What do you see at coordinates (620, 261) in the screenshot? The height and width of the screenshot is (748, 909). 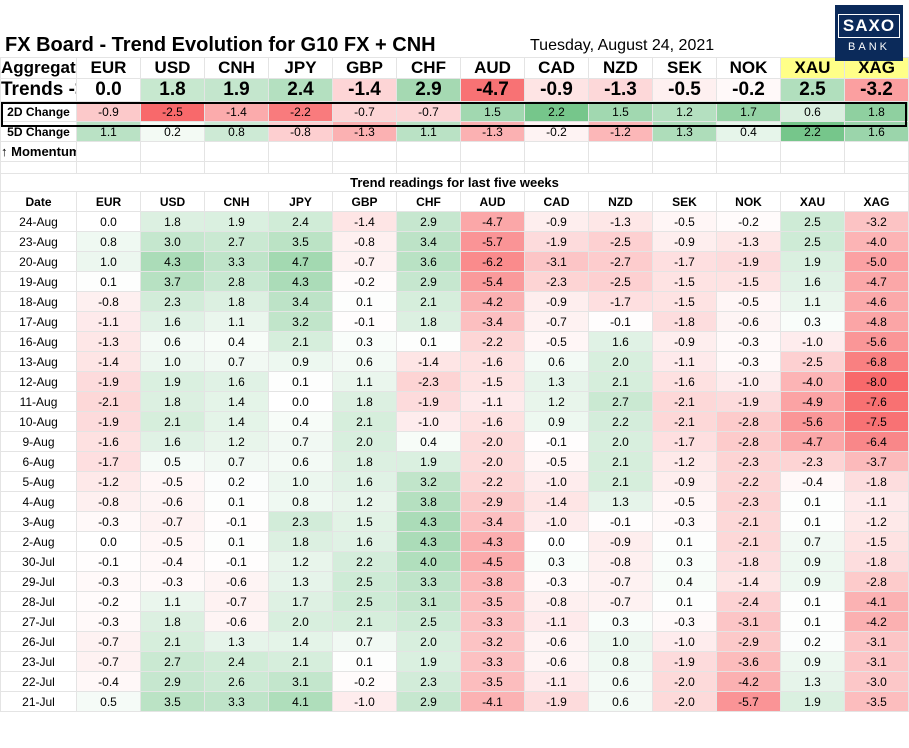 I see `history-value: -2.7` at bounding box center [620, 261].